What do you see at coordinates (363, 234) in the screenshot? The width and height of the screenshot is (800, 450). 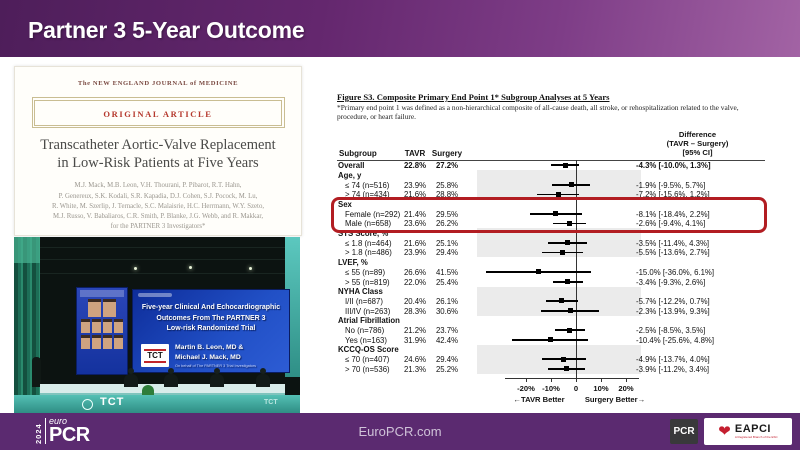 I see `subgroup-label: STS Score, %` at bounding box center [363, 234].